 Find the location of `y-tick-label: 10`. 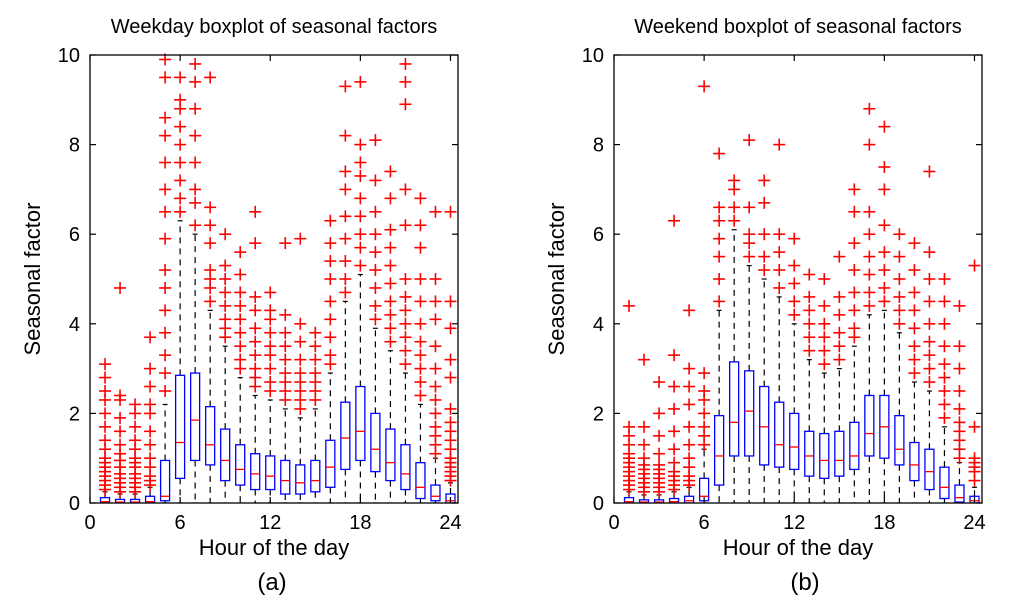

y-tick-label: 10 is located at coordinates (593, 56).